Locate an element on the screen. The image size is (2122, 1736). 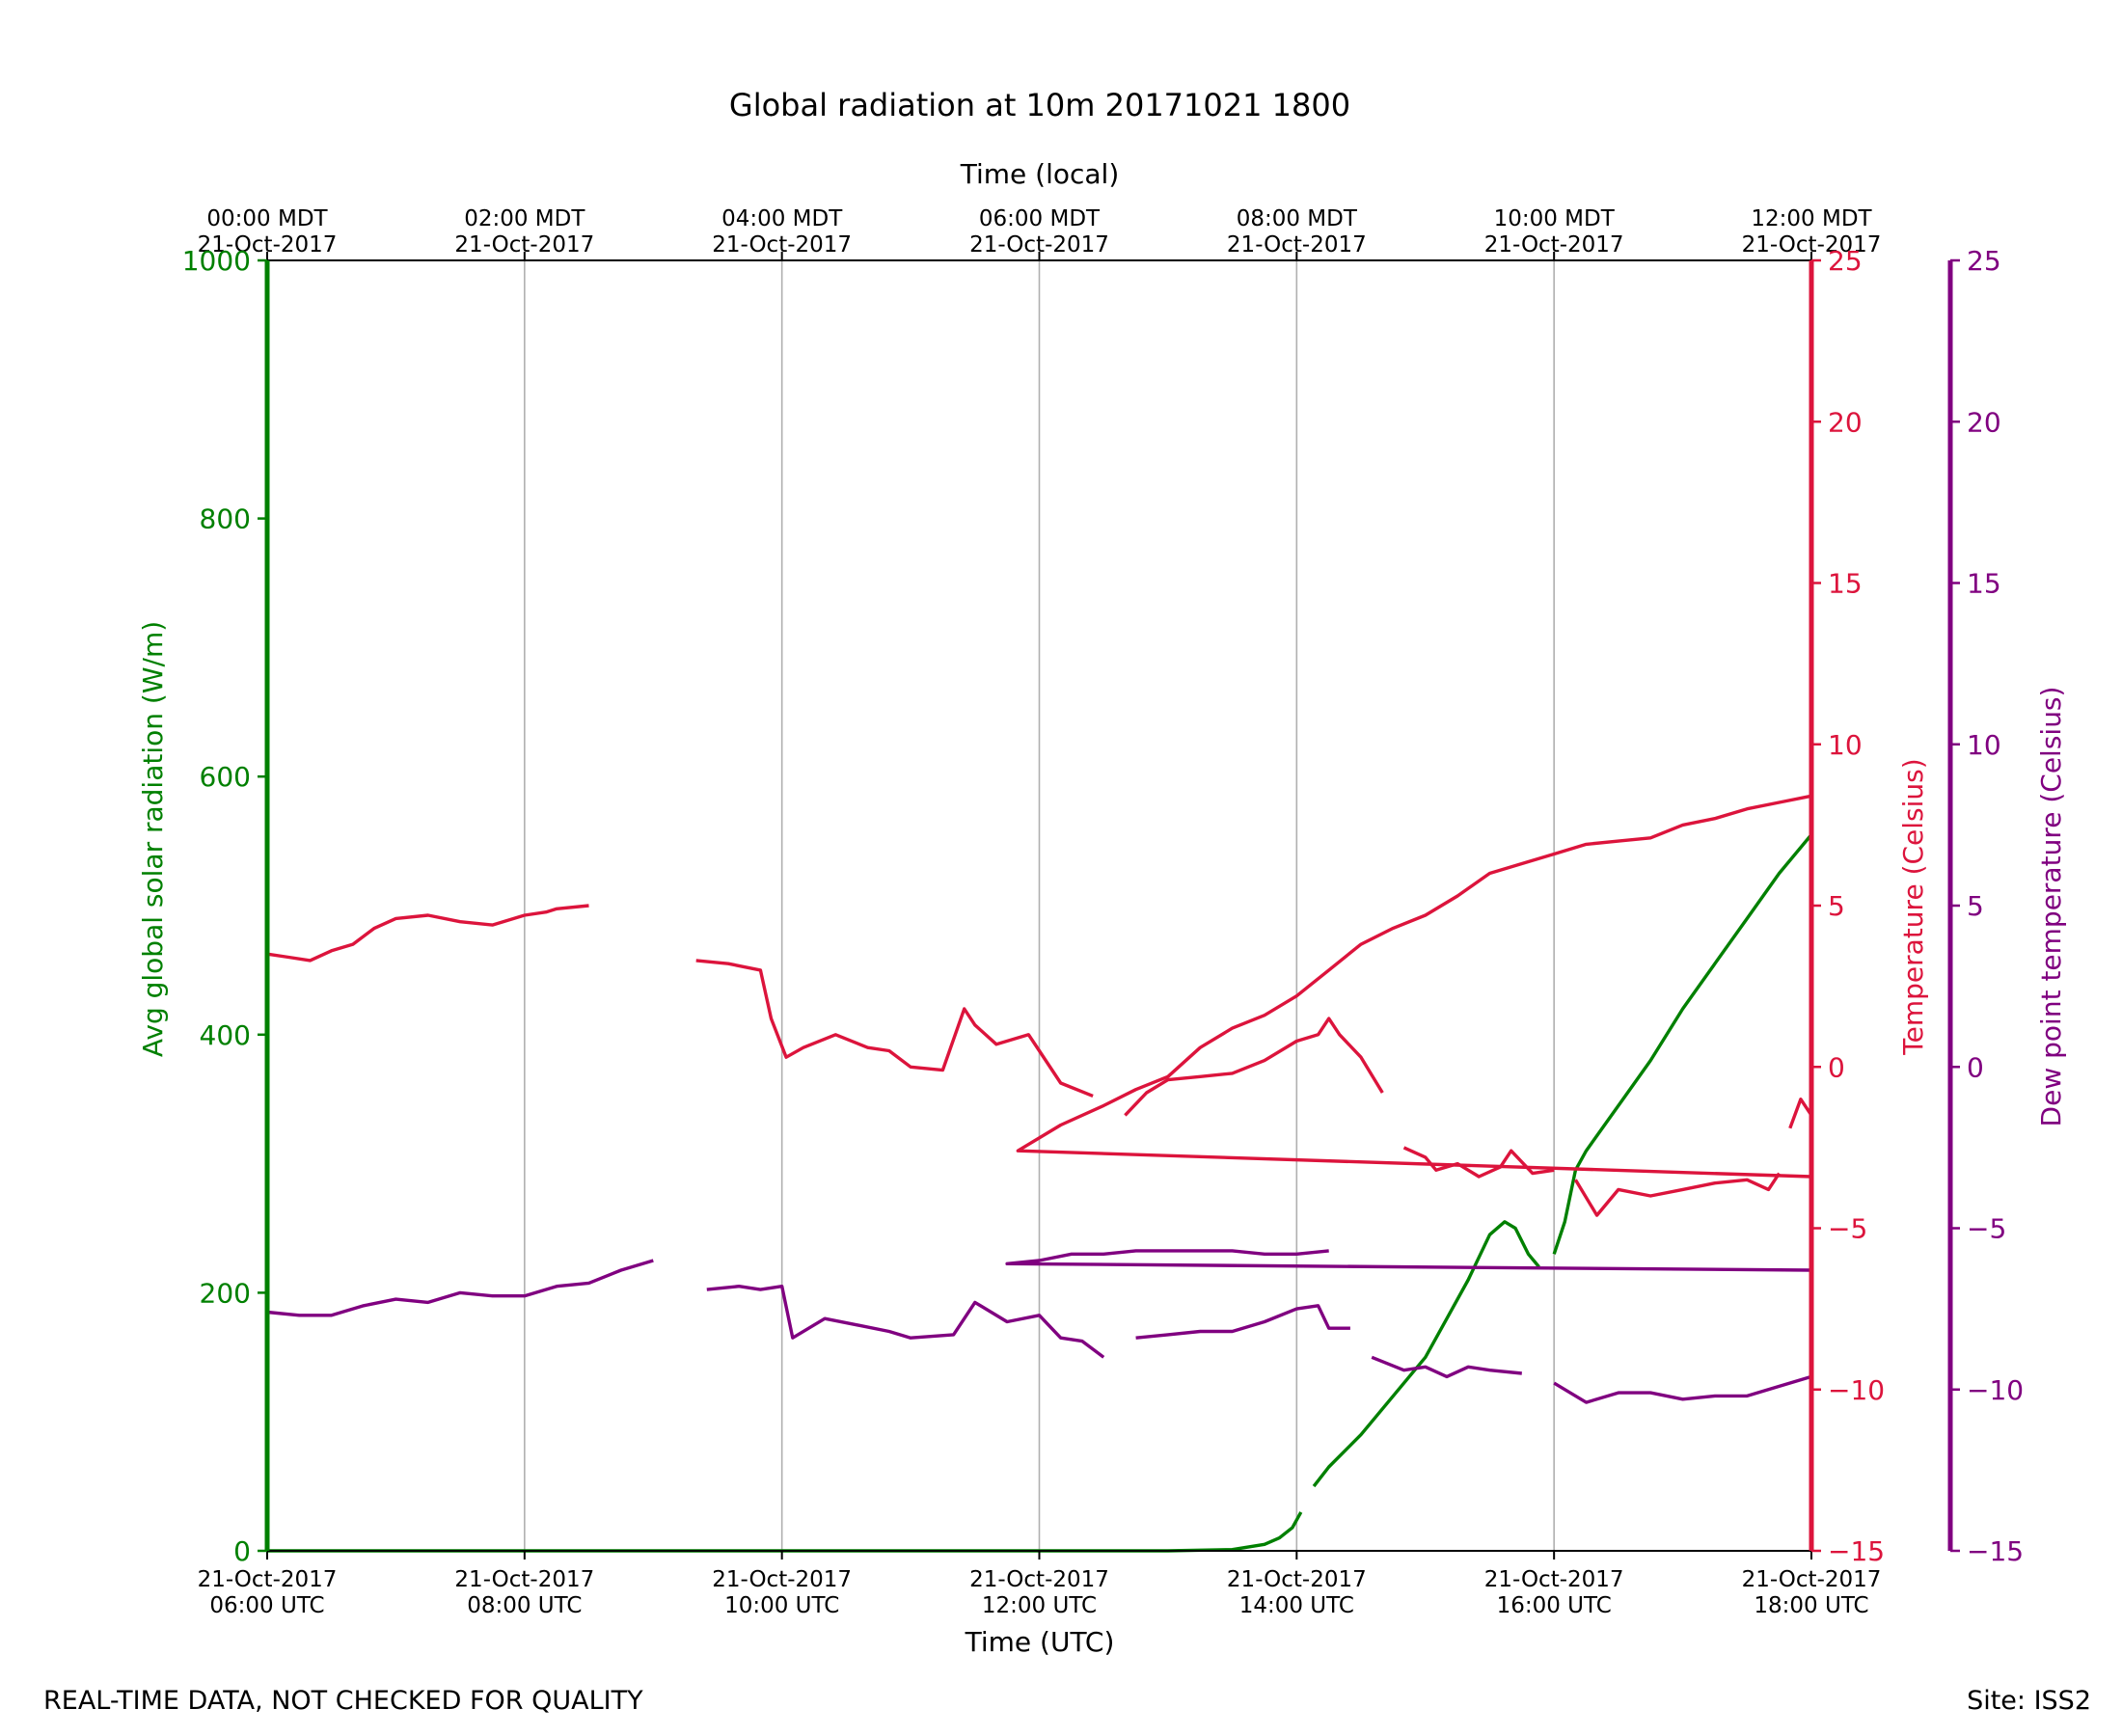
radiation-axis-label: Avg global solar radiation (W/m) is located at coordinates (153, 839).